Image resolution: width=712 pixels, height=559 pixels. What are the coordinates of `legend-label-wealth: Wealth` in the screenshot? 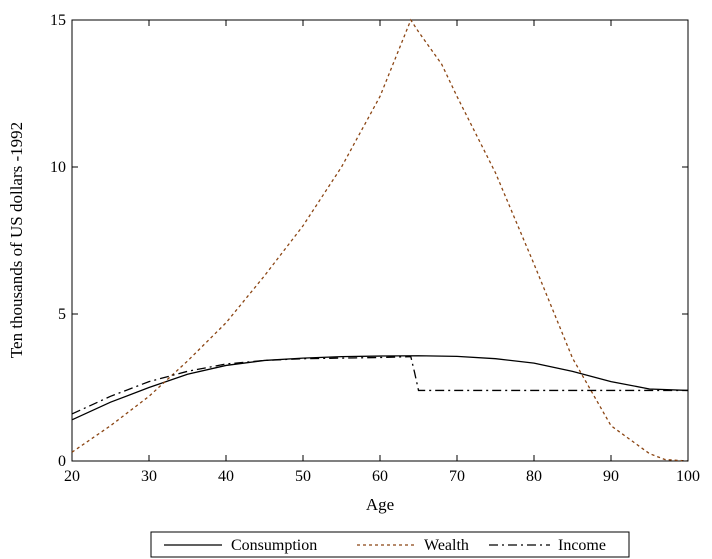 It's located at (446, 545).